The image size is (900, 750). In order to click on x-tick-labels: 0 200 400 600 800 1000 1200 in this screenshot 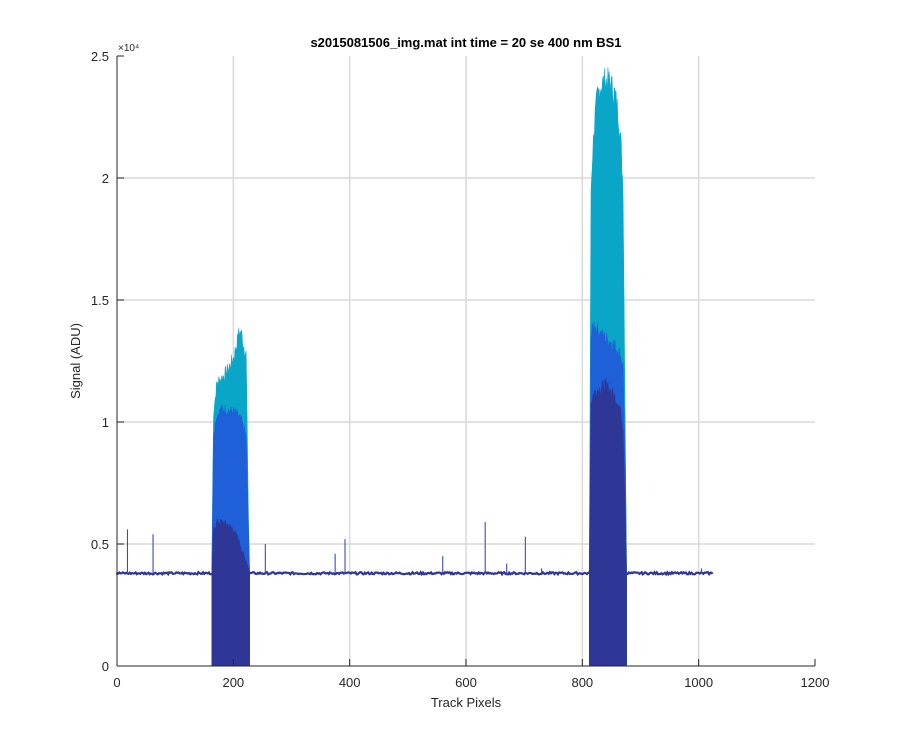, I will do `click(471, 682)`.